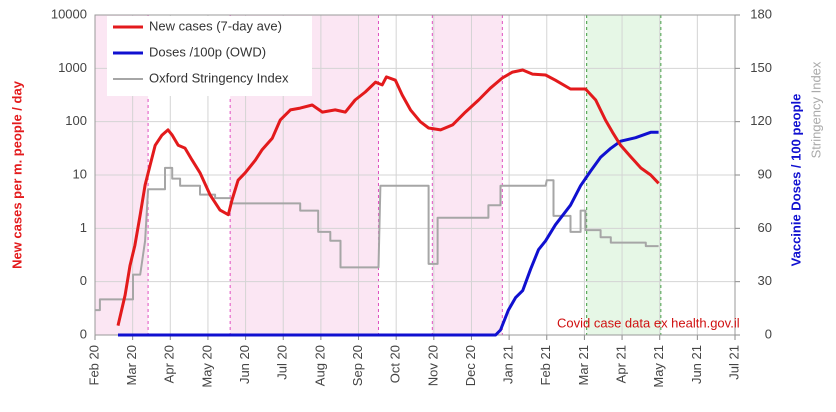  Describe the element at coordinates (16, 174) in the screenshot. I see `y-axis-label: New cases per m. people / day` at that location.